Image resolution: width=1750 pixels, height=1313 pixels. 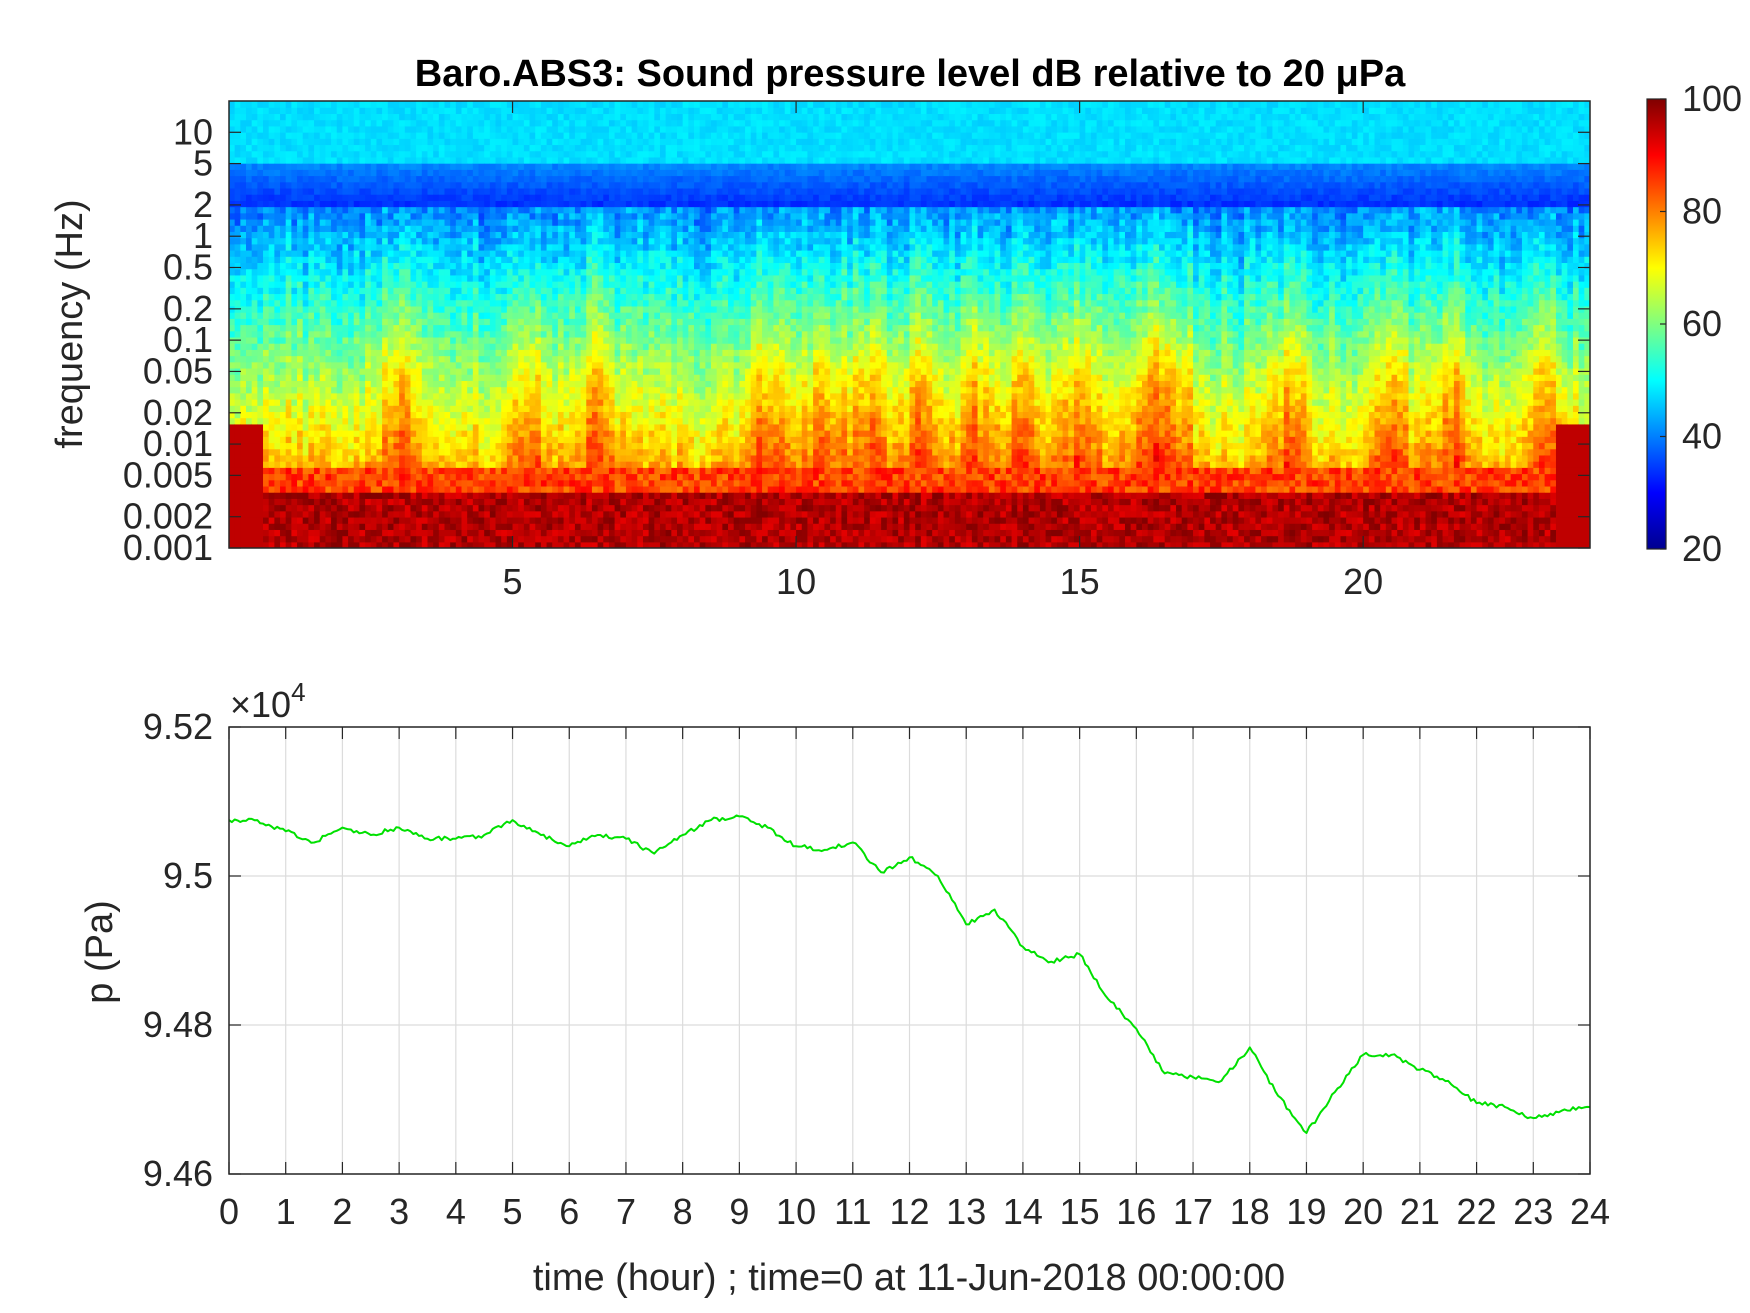 I want to click on spectrogram-y-tick-label: 0.001, so click(x=168, y=547).